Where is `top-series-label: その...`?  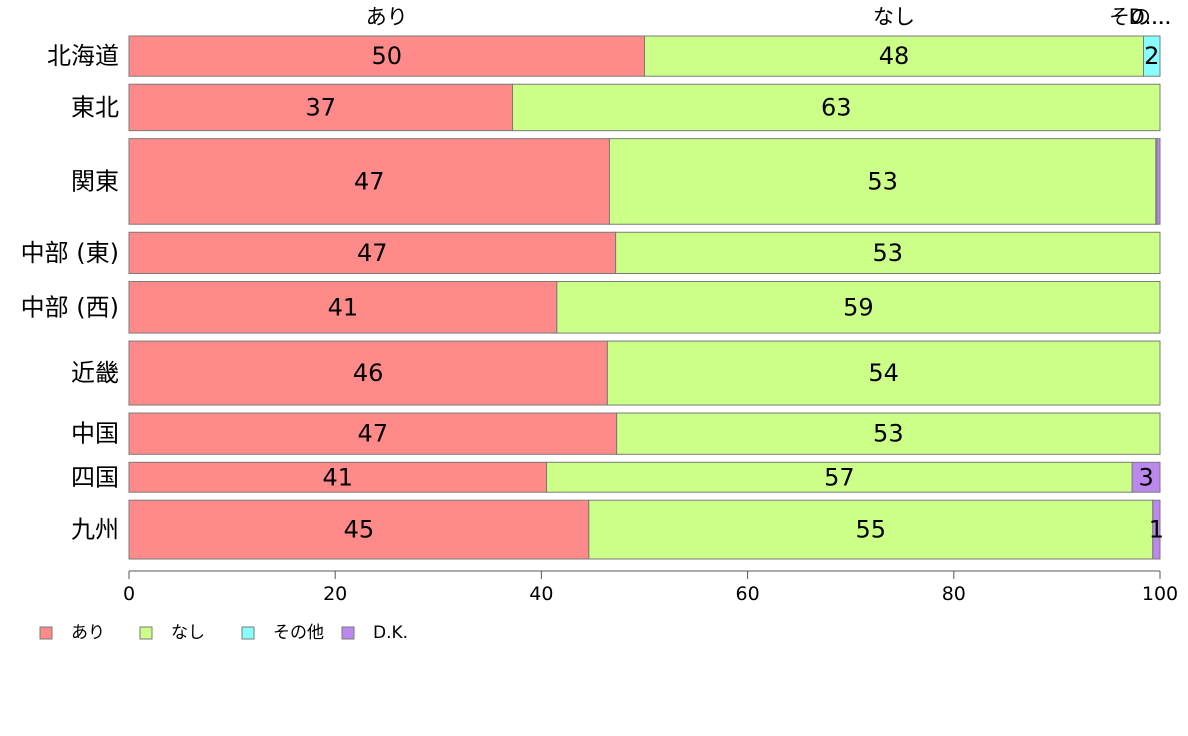 top-series-label: その... is located at coordinates (1140, 17).